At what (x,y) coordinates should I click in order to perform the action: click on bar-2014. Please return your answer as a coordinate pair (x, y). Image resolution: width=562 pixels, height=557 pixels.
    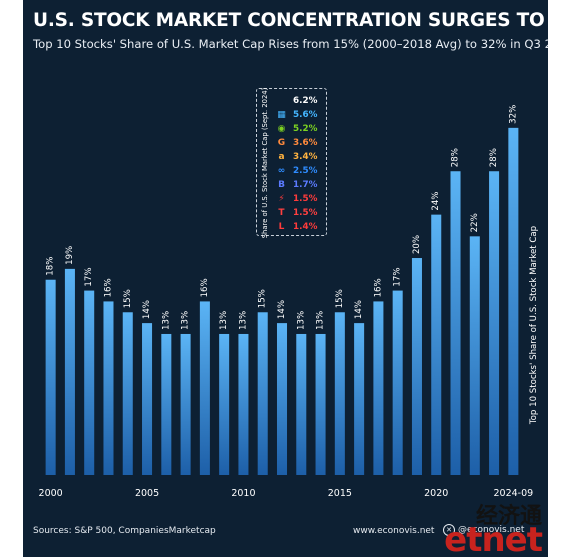
    Looking at the image, I should click on (320, 404).